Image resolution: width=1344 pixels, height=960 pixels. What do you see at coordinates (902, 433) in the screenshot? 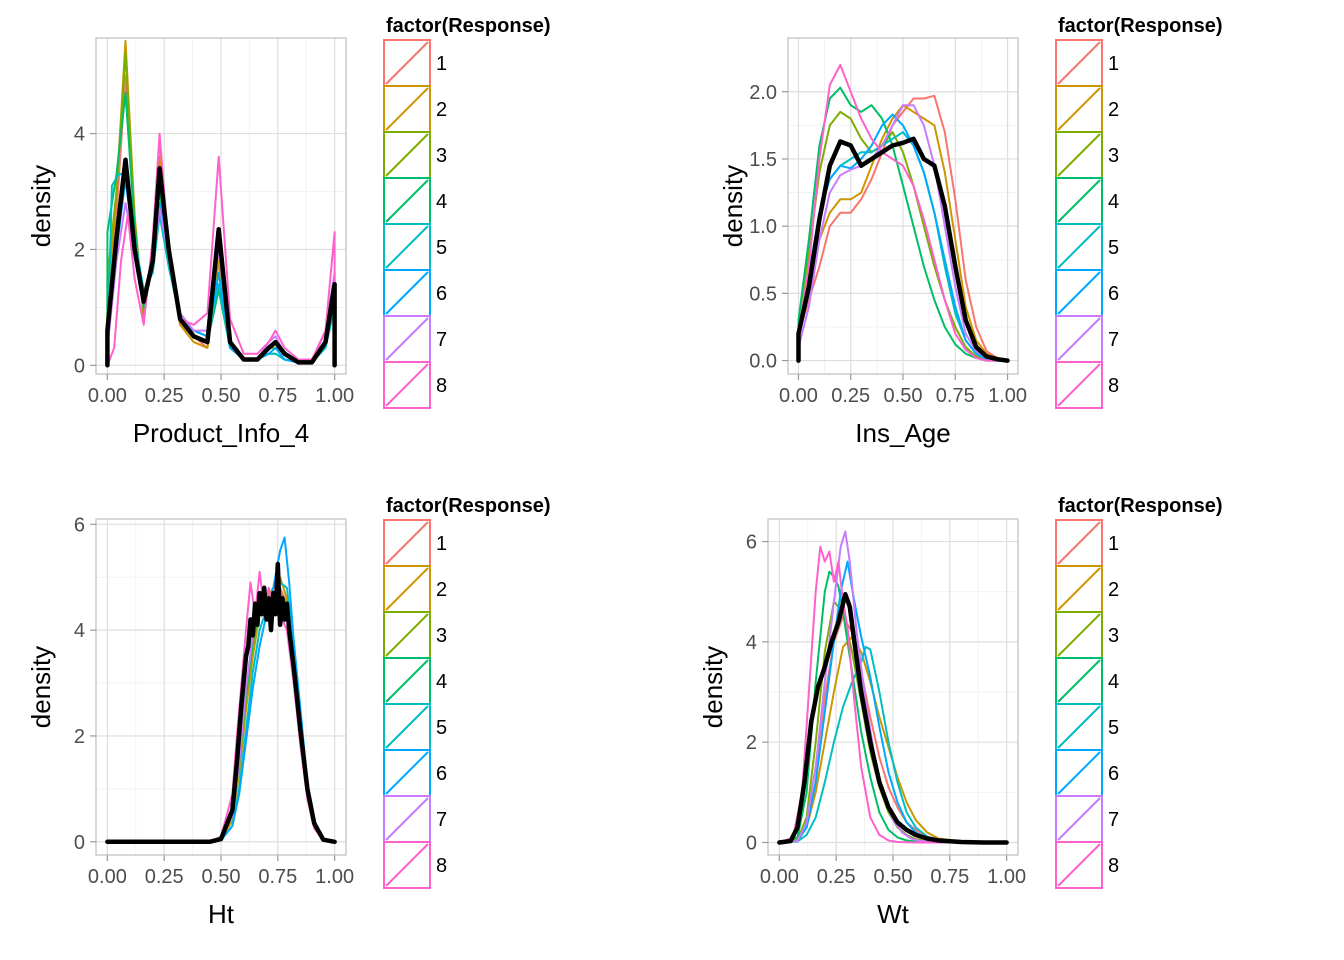
I see `x-axis-title: Ins_Age` at bounding box center [902, 433].